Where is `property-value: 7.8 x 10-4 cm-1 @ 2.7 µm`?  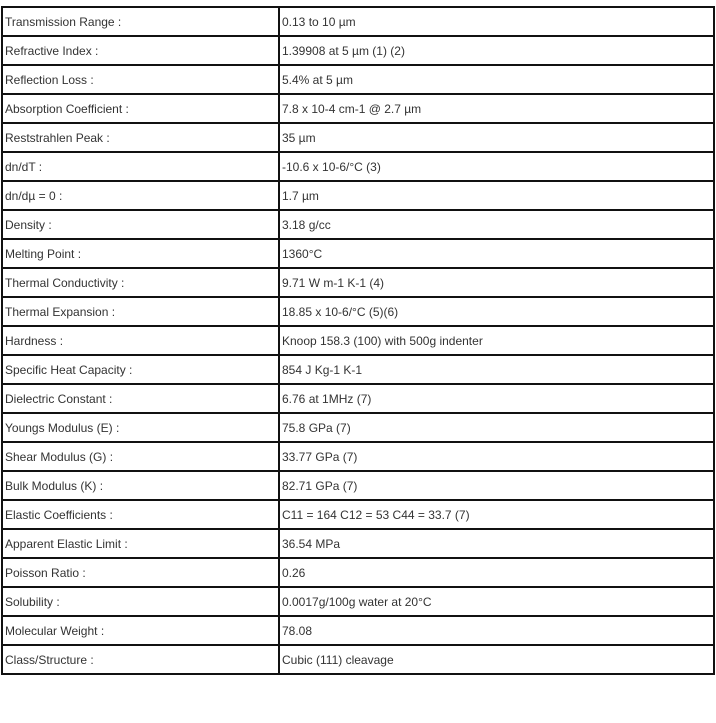
property-value: 7.8 x 10-4 cm-1 @ 2.7 µm is located at coordinates (496, 108).